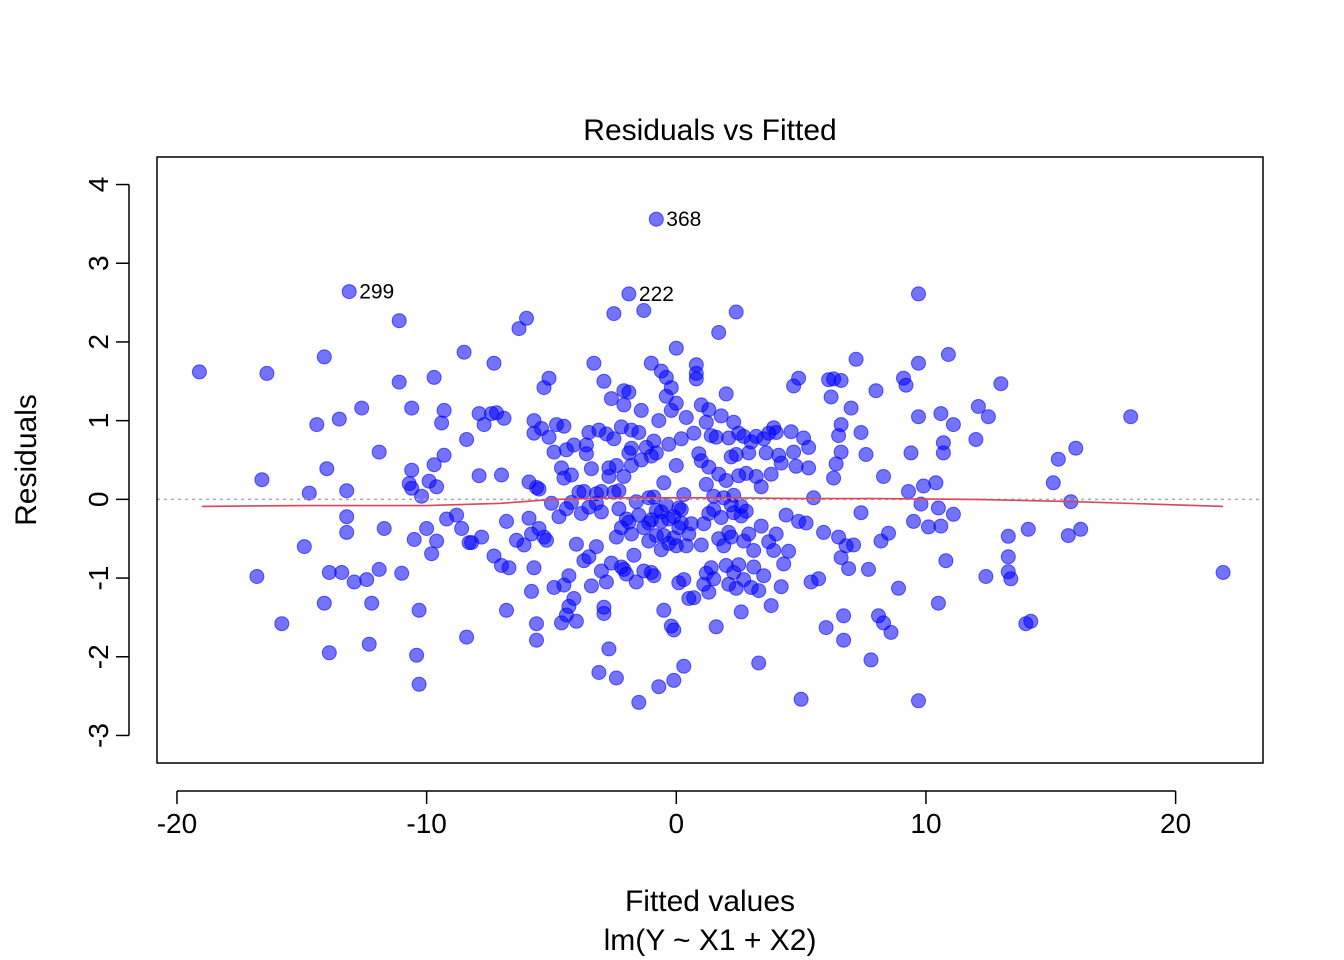  I want to click on x-tick-label: -20, so click(177, 823).